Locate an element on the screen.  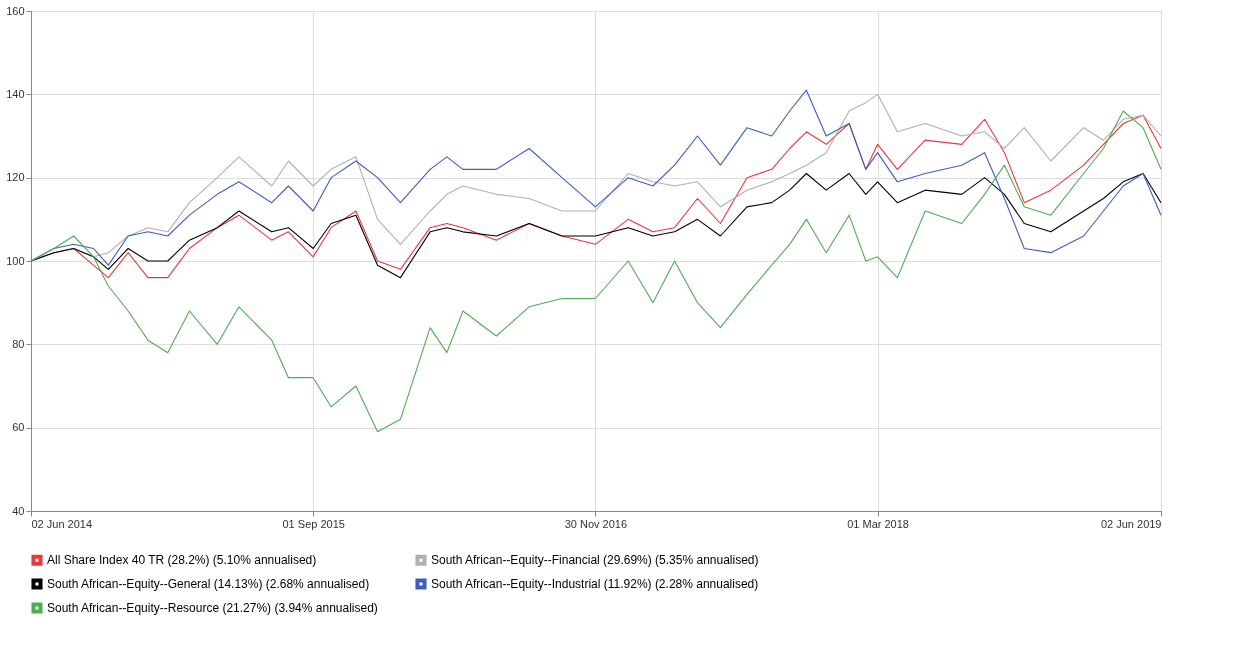
y-tick-label: 100 is located at coordinates (15, 260).